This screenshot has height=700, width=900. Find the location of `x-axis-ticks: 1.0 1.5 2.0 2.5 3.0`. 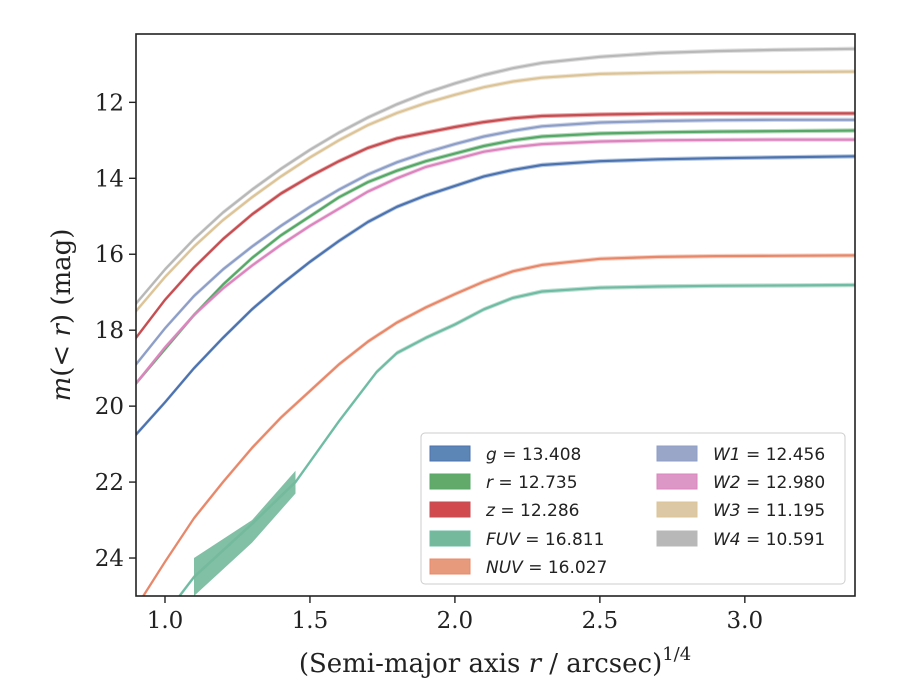

x-axis-ticks: 1.0 1.5 2.0 2.5 3.0 is located at coordinates (455, 615).